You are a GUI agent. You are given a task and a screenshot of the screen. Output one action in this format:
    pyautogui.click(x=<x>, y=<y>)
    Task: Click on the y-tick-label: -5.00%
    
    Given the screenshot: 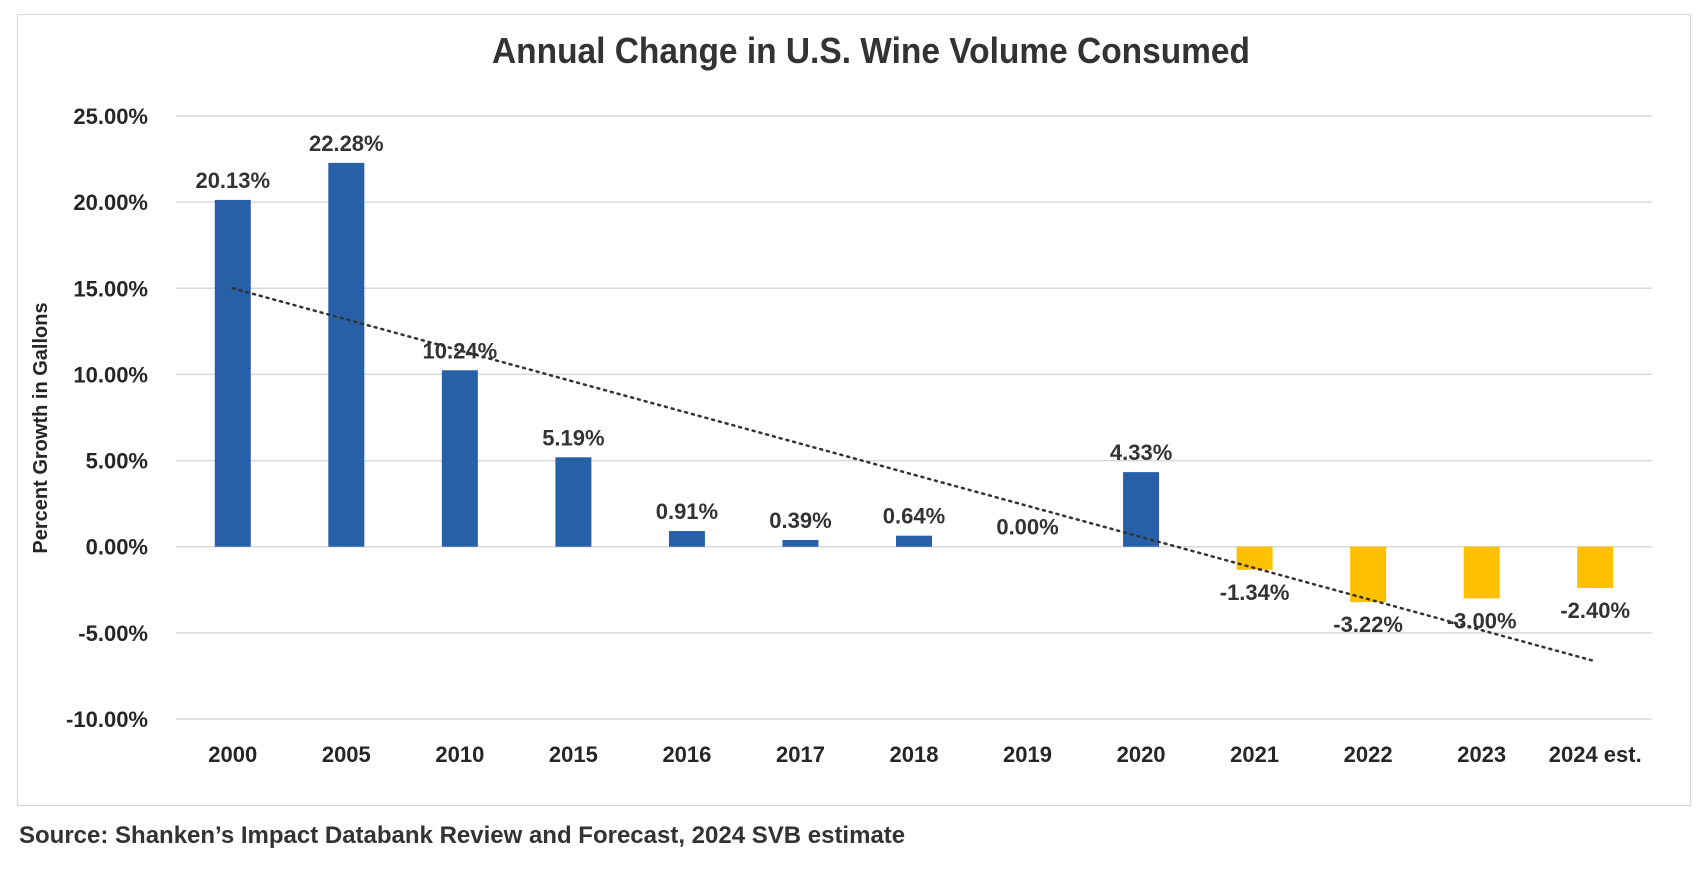 What is the action you would take?
    pyautogui.click(x=113, y=633)
    